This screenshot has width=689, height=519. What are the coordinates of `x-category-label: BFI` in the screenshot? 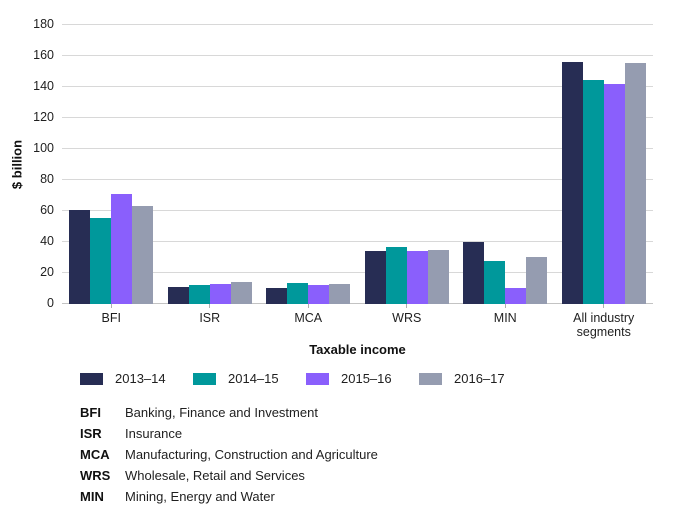 It's located at (111, 318).